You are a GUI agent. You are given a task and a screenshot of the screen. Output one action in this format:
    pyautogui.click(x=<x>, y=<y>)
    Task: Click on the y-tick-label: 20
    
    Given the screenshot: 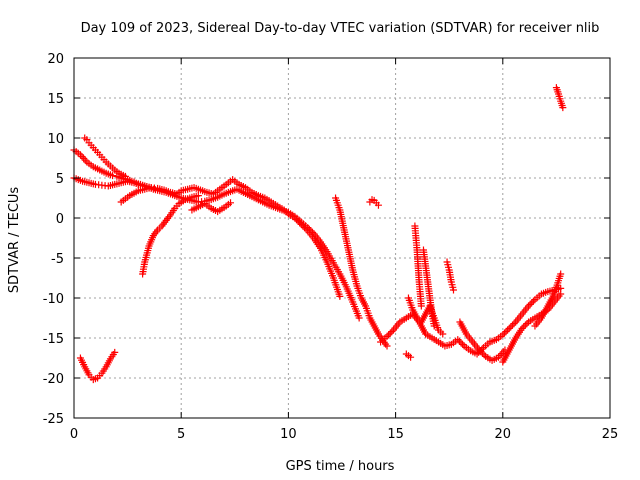 What is the action you would take?
    pyautogui.click(x=55, y=59)
    